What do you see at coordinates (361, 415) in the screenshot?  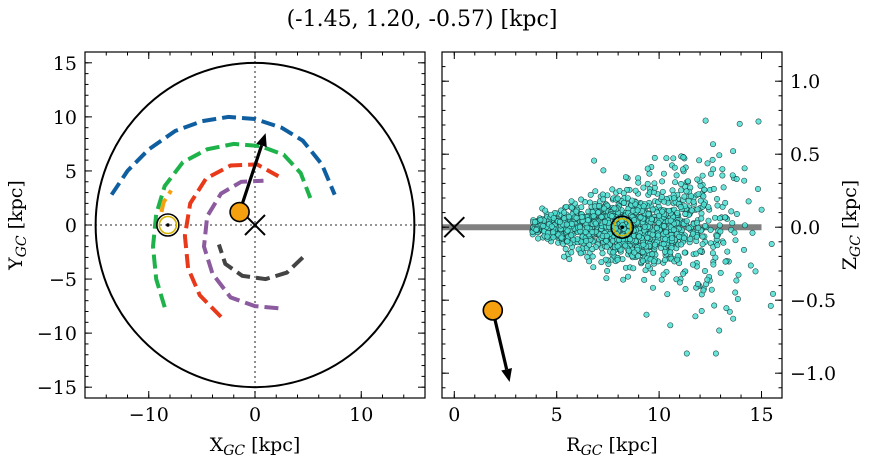 I see `x-tick-label: 10` at bounding box center [361, 415].